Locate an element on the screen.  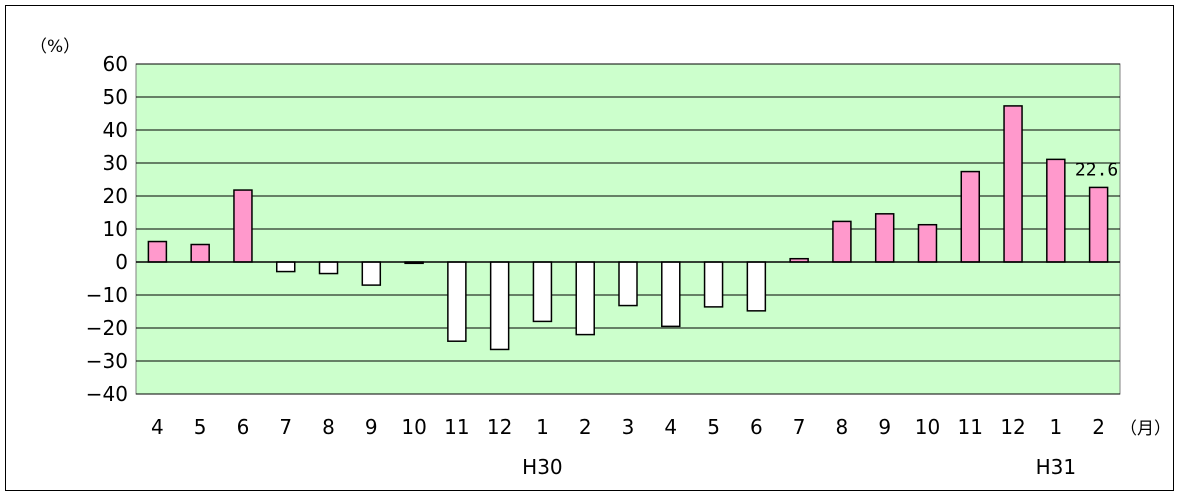
y-tick-label: −10 is located at coordinates (107, 295).